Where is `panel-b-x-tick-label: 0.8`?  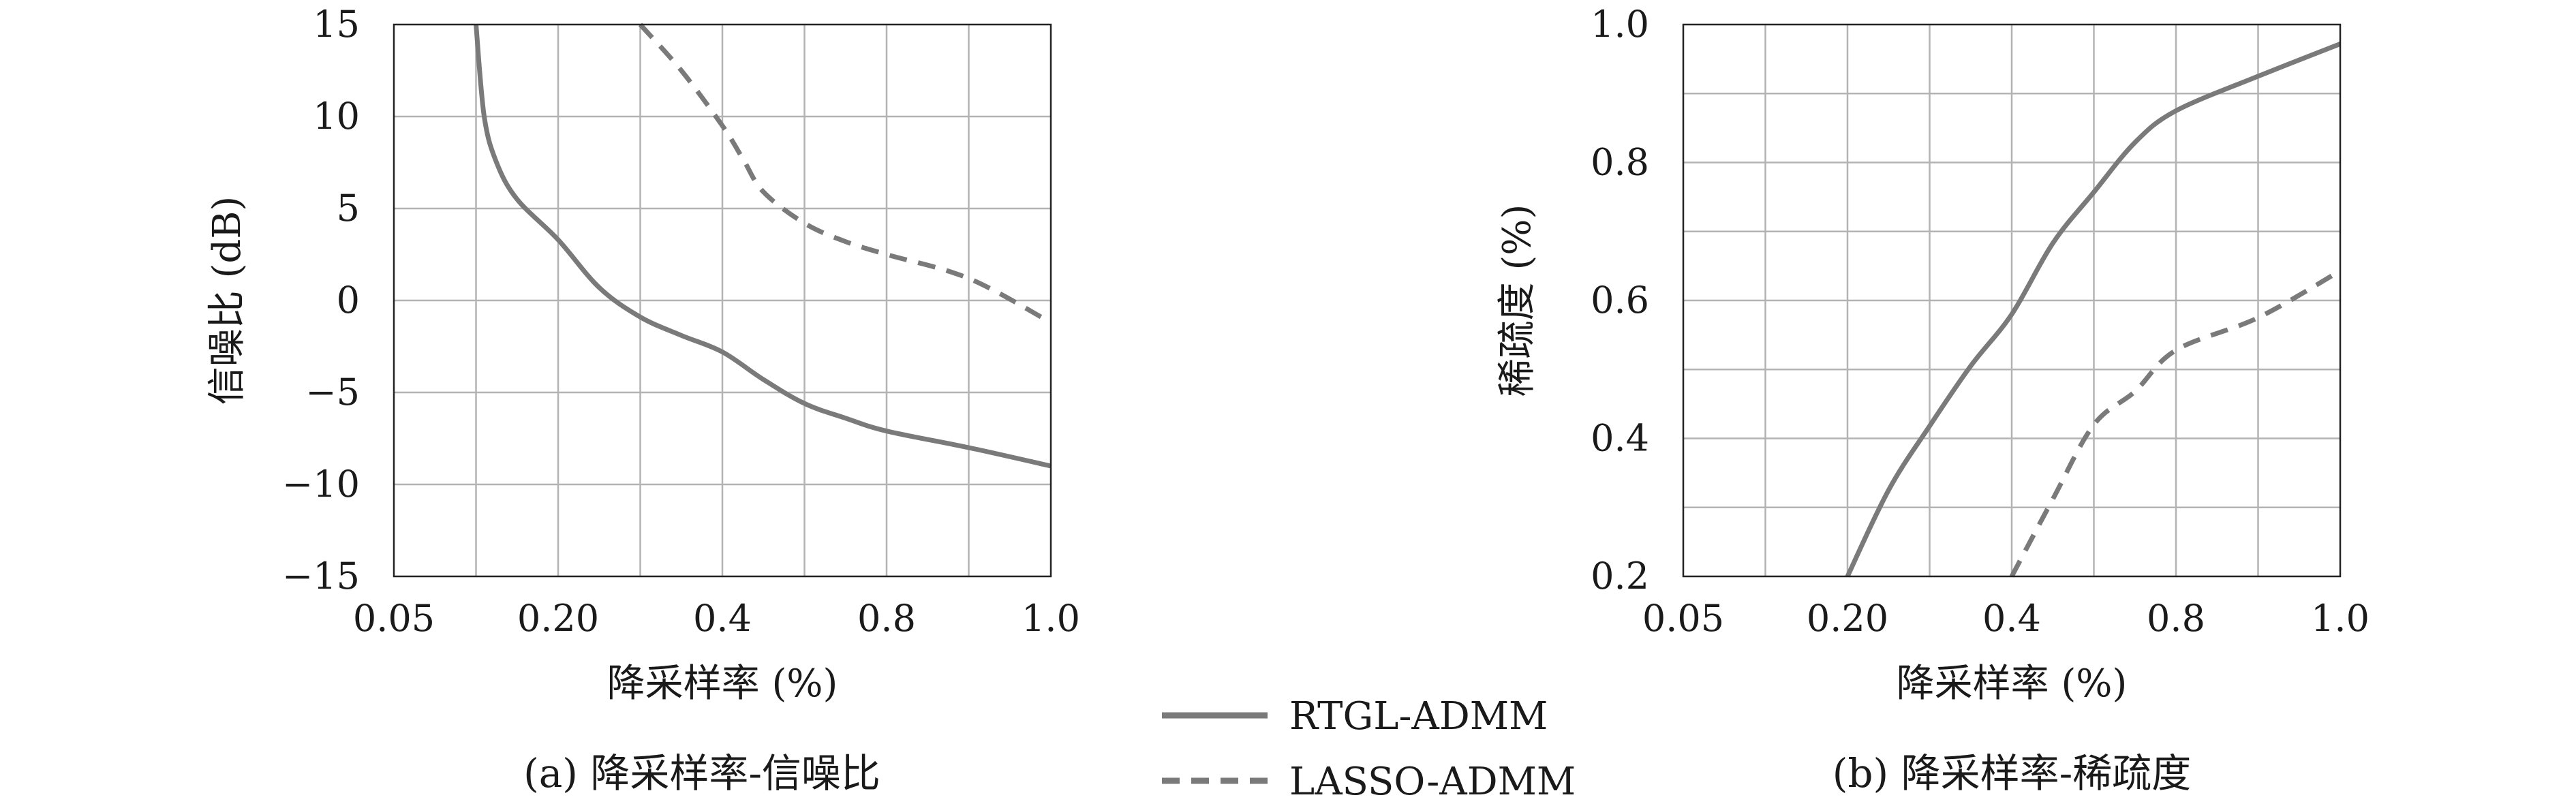
panel-b-x-tick-label: 0.8 is located at coordinates (2176, 619).